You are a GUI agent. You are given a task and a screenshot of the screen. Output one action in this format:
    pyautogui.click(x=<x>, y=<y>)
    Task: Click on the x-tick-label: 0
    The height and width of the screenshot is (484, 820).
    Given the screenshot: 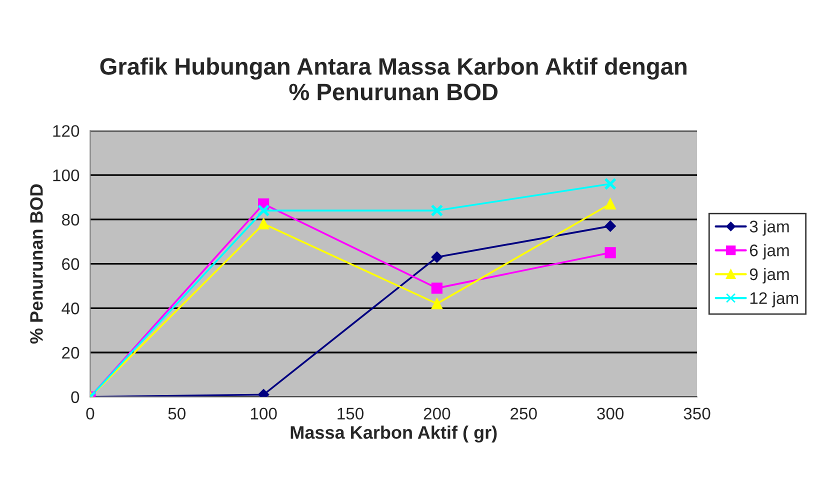 What is the action you would take?
    pyautogui.click(x=90, y=414)
    